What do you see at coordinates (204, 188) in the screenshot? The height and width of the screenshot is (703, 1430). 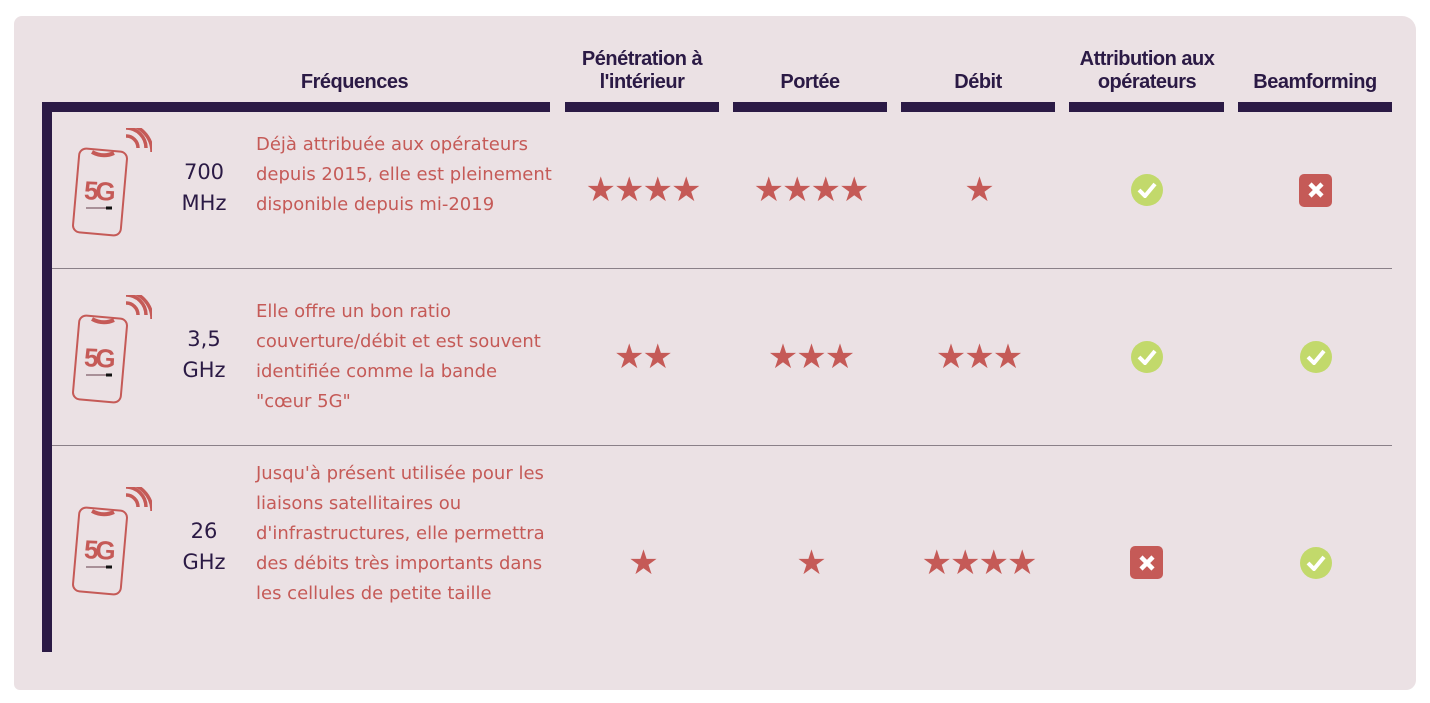 I see `frequency: 700 MHz` at bounding box center [204, 188].